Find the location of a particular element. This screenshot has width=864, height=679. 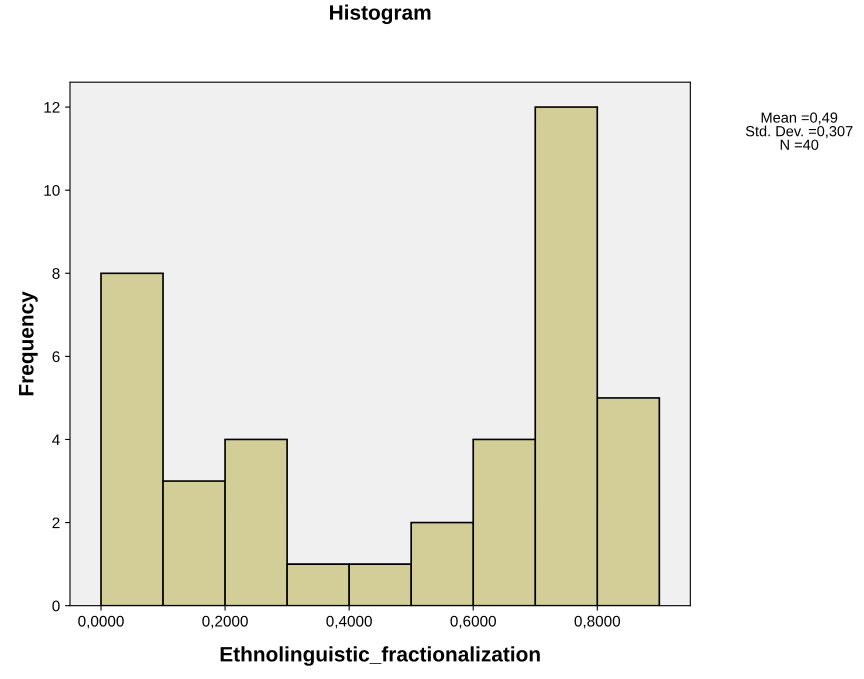

x-tick-label: 0,6000 is located at coordinates (473, 622).